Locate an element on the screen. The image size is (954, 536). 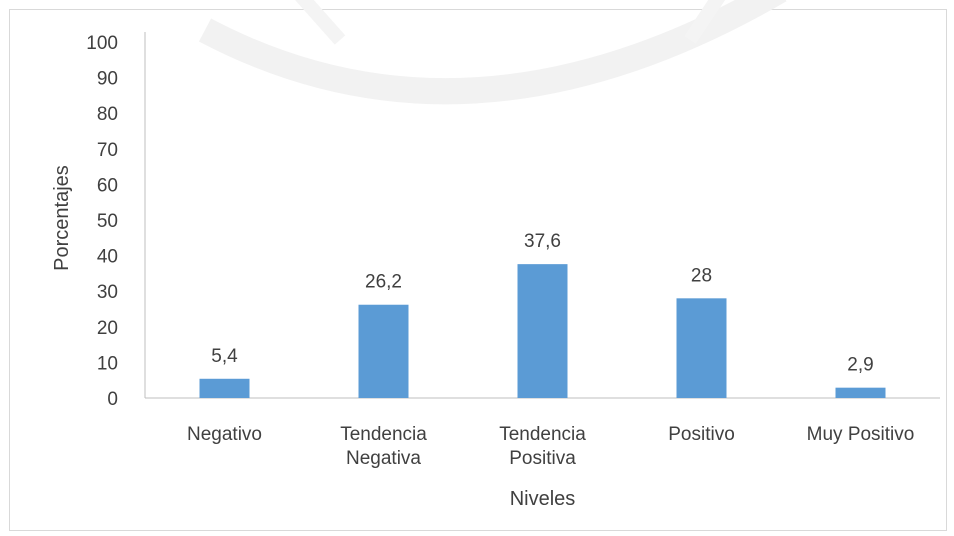
x-axis-title: Niveles is located at coordinates (543, 499).